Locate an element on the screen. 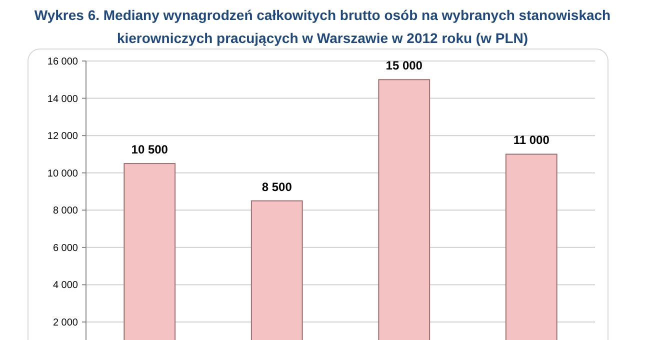 The image size is (645, 340). y-tick-label: 16 000 is located at coordinates (62, 62).